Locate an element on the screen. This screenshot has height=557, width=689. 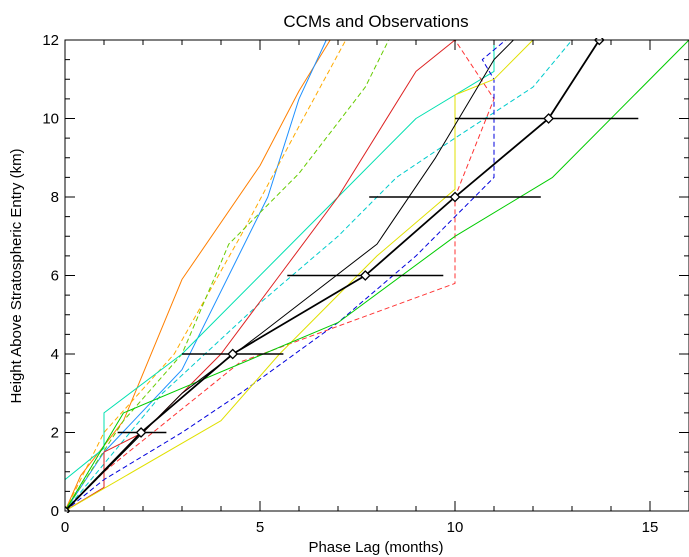
y-axis-label: Height Above Stratospheric Entry (km) is located at coordinates (16, 275).